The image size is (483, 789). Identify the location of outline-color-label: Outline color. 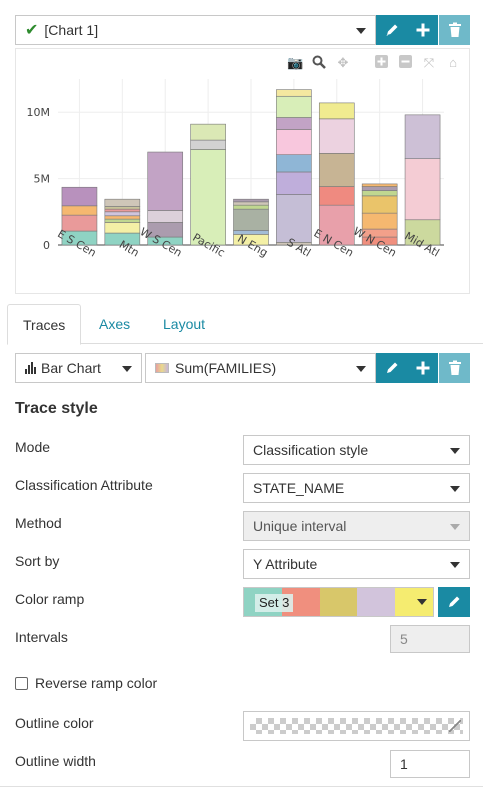
(54, 723).